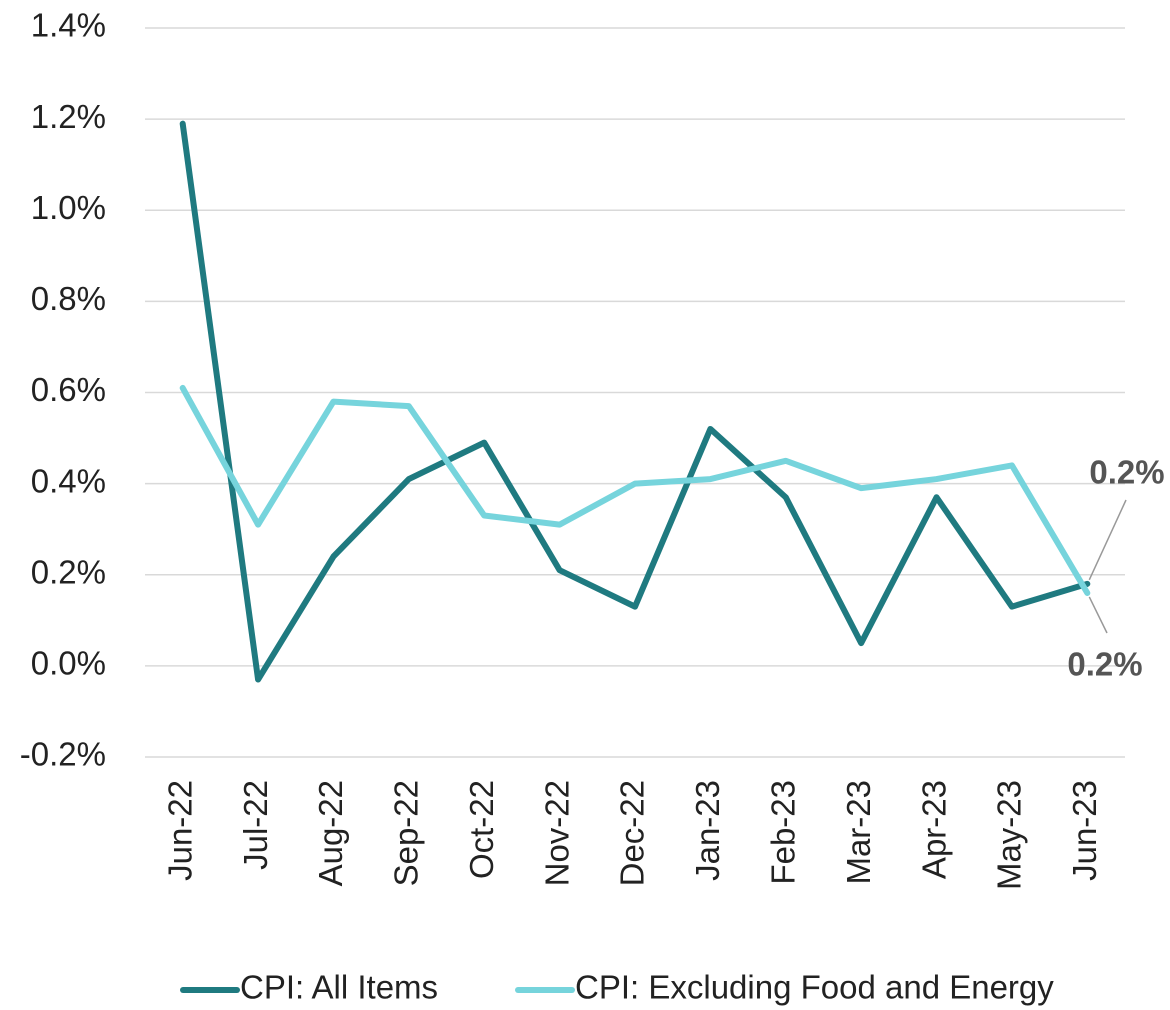 The image size is (1170, 1010). I want to click on x-tick-label: Jun-22, so click(179, 830).